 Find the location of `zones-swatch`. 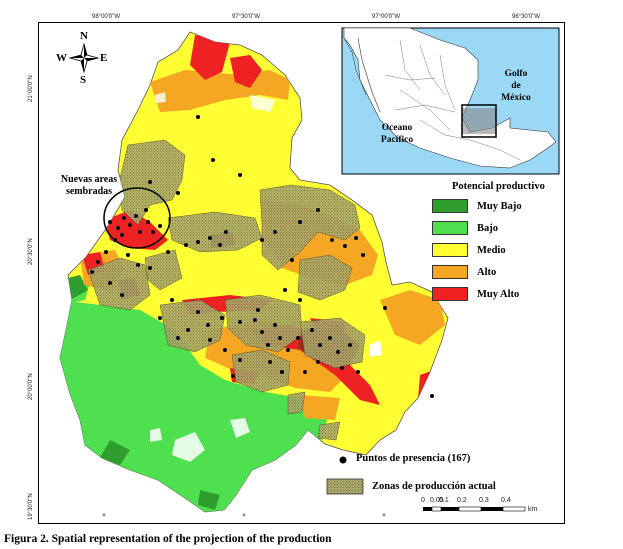

zones-swatch is located at coordinates (345, 486).